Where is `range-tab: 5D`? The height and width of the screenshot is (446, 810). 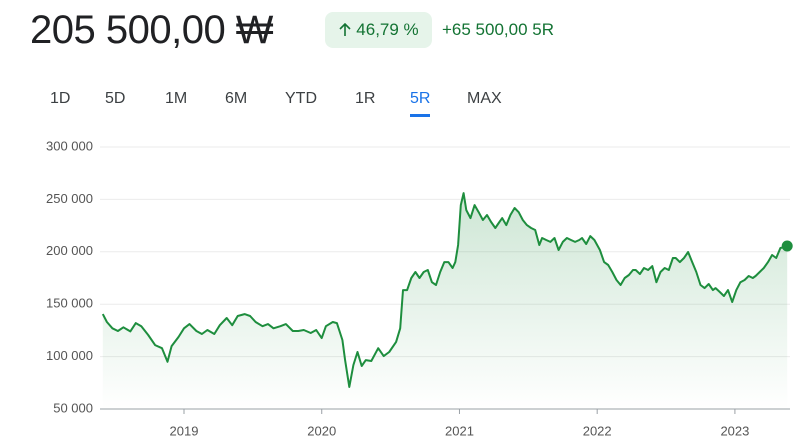 range-tab: 5D is located at coordinates (115, 98).